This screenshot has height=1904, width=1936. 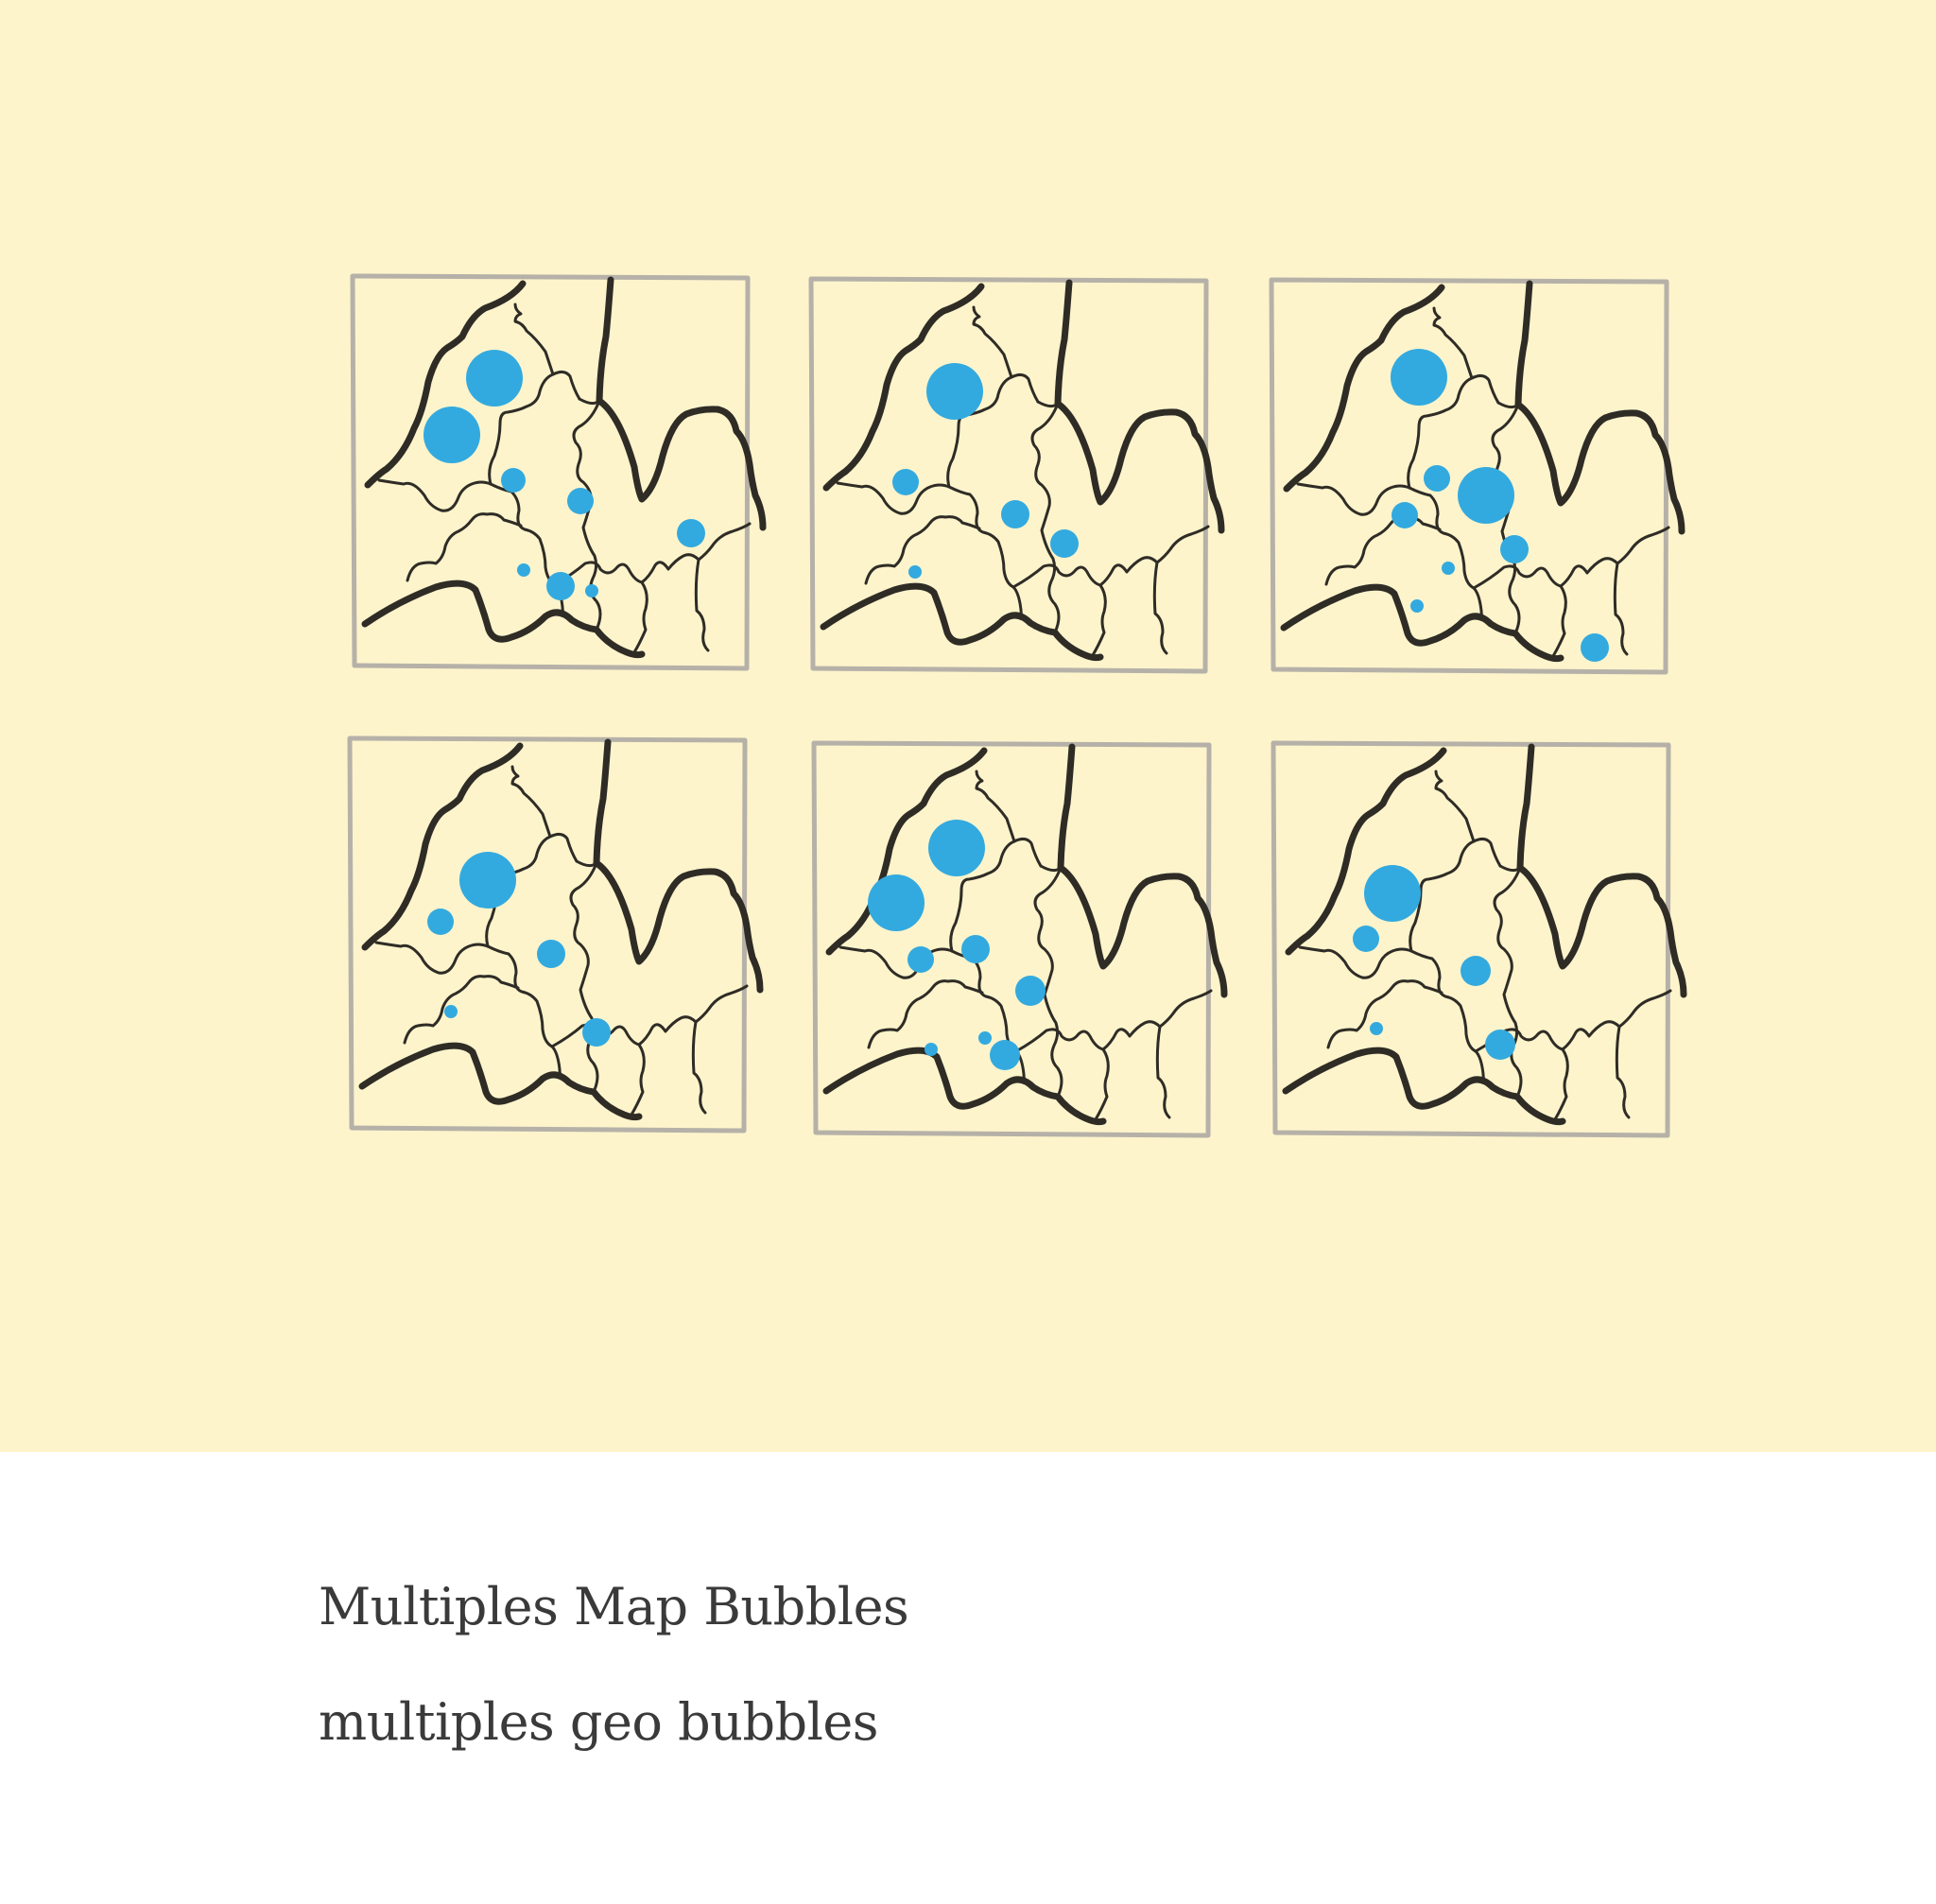 What do you see at coordinates (599, 1722) in the screenshot?
I see `caption-subtitle: multiples geo bubbles` at bounding box center [599, 1722].